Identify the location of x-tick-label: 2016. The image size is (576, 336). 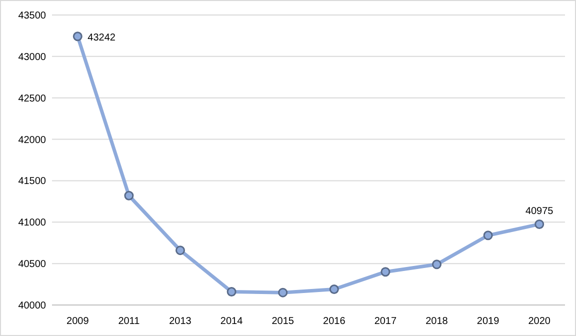
(334, 321).